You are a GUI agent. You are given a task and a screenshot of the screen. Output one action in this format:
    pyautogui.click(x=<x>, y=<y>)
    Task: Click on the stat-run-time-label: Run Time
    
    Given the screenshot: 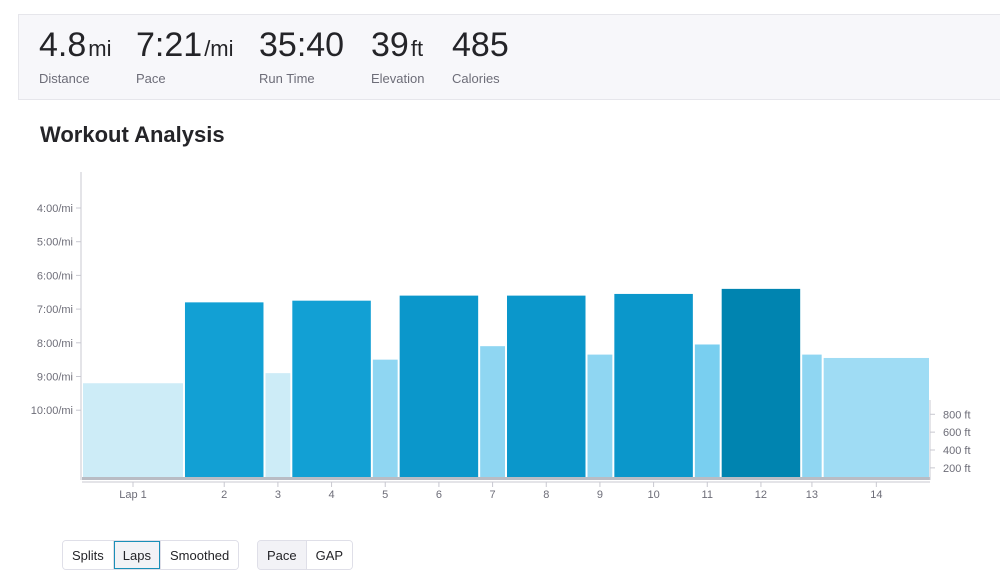 What is the action you would take?
    pyautogui.click(x=287, y=78)
    